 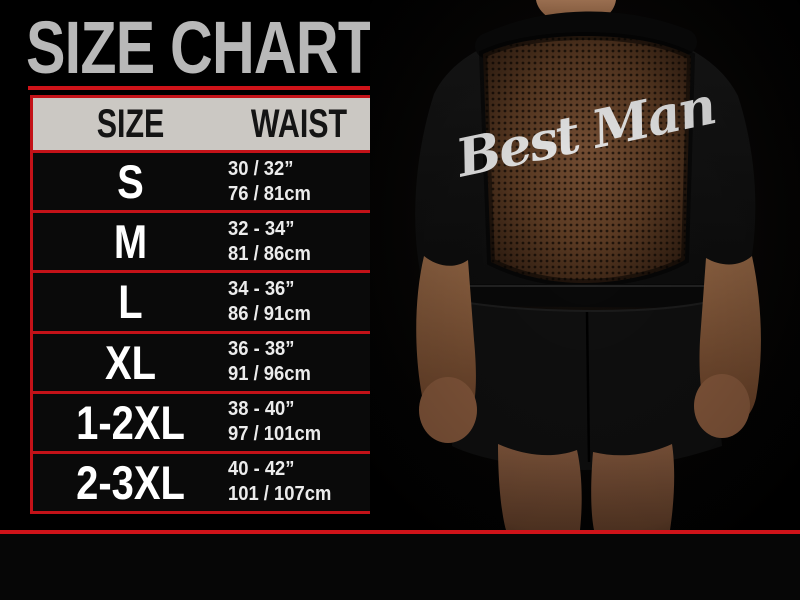 I want to click on size-cell: 2-3XL, so click(x=130, y=482).